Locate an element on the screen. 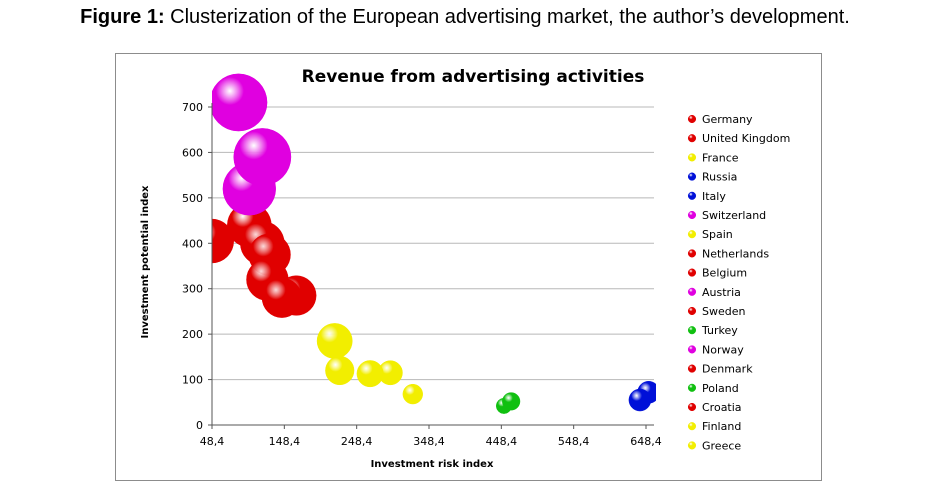 The width and height of the screenshot is (930, 495). x-tick-label: 48,4 is located at coordinates (212, 441).